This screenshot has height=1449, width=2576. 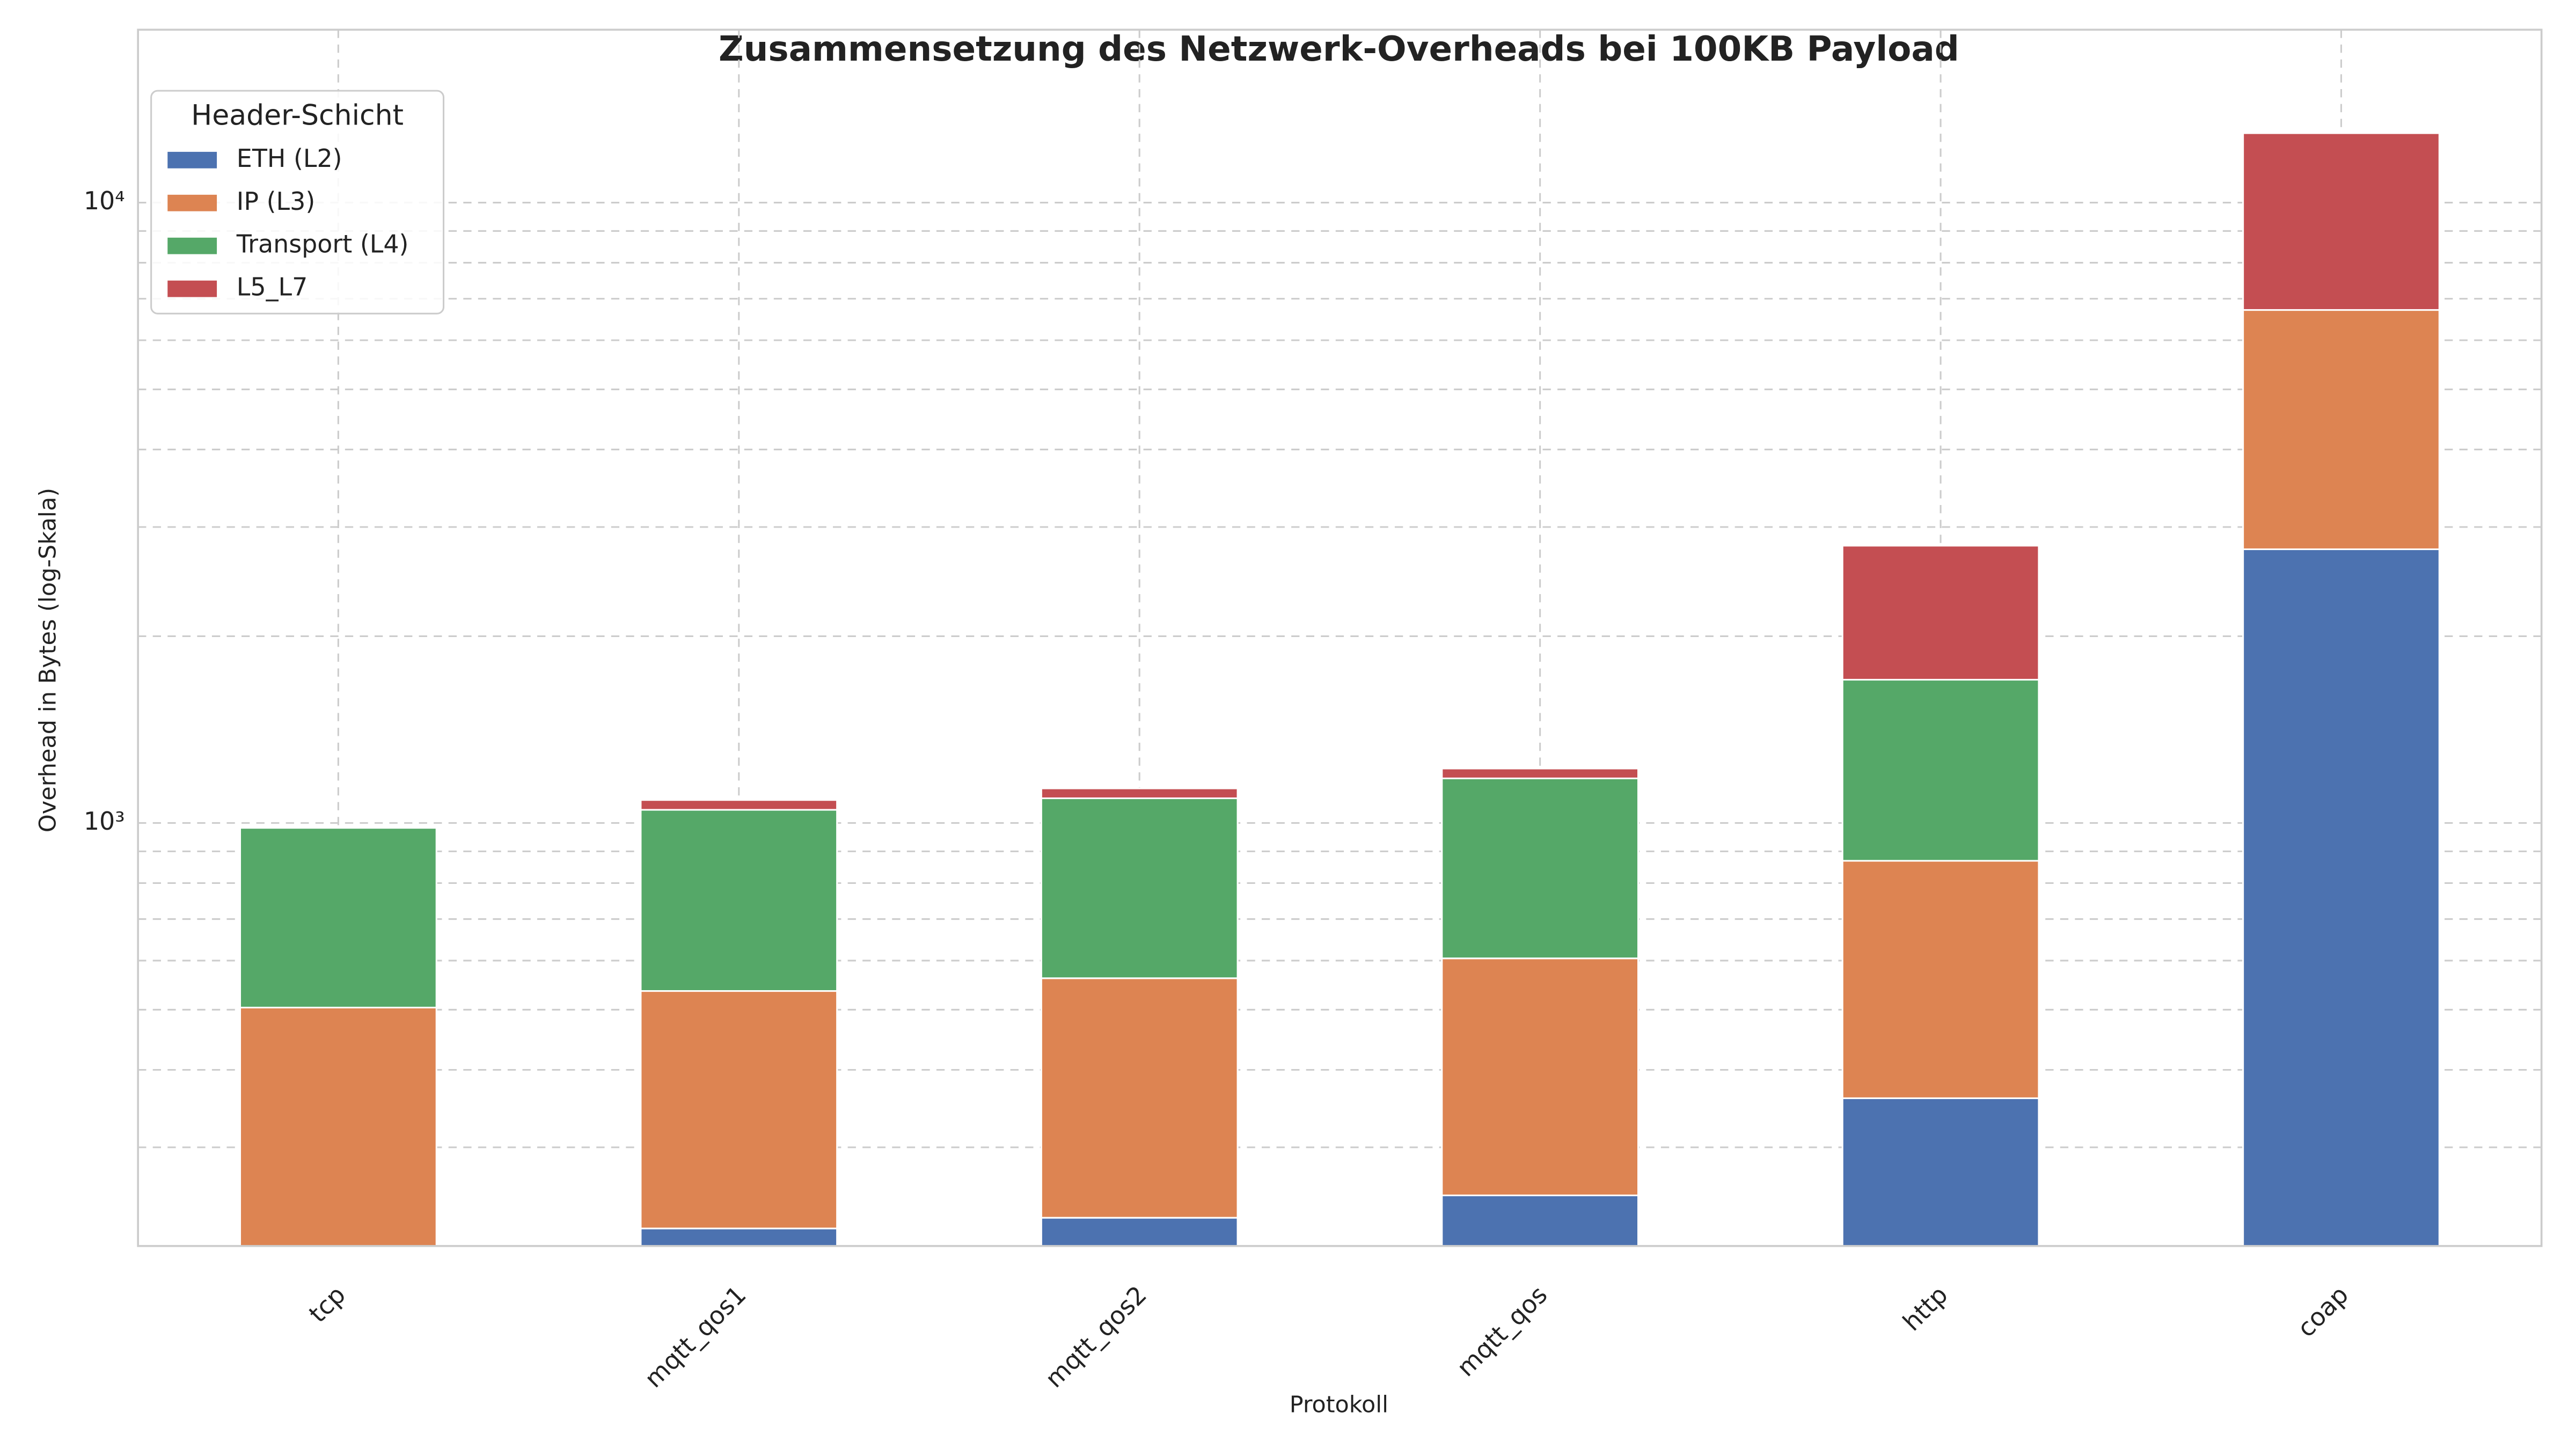 What do you see at coordinates (272, 287) in the screenshot?
I see `legend-label: L5_L7` at bounding box center [272, 287].